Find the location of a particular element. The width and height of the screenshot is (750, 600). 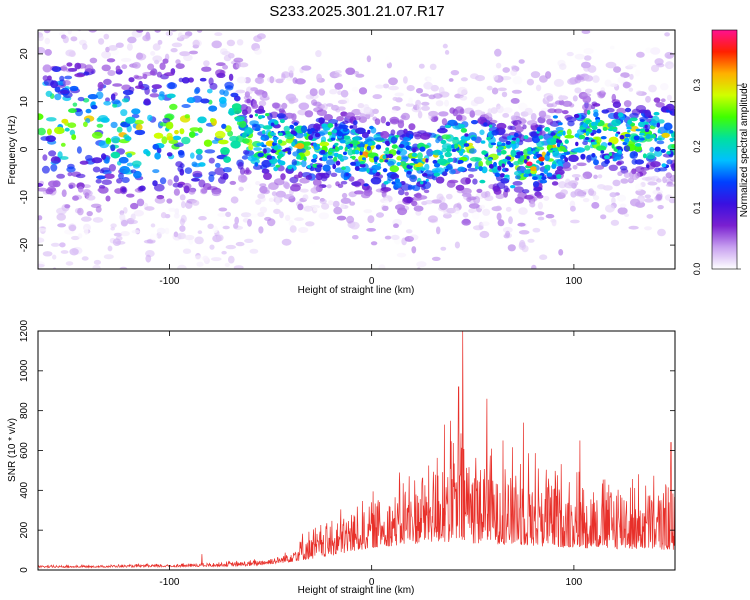

y-tick-label: 10 is located at coordinates (24, 102).